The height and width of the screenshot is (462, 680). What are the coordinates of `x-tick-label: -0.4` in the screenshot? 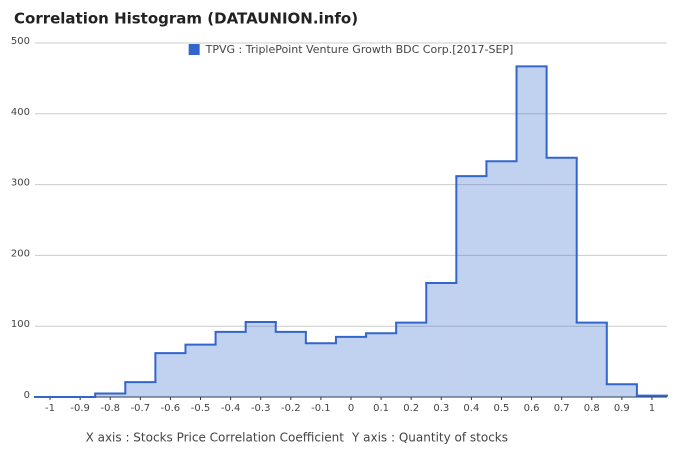 It's located at (231, 408).